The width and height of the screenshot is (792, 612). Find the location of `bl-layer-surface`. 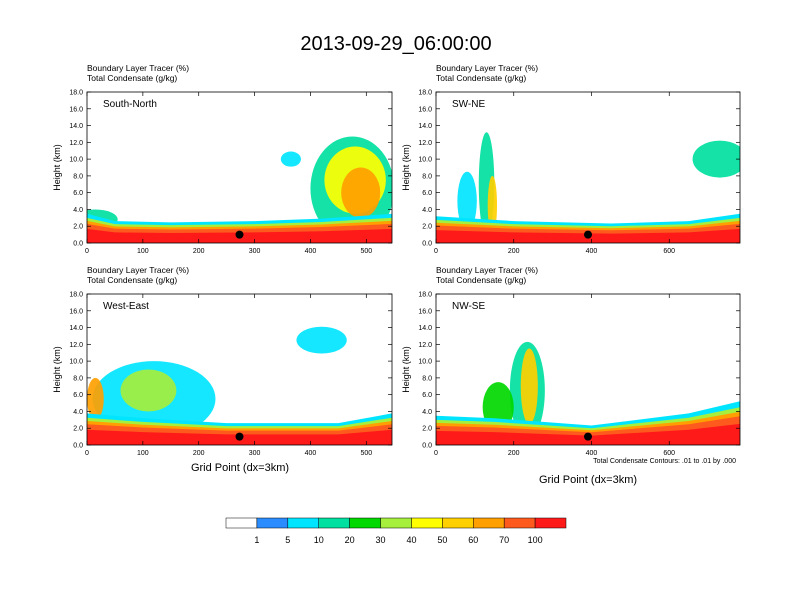

bl-layer-surface is located at coordinates (588, 434).